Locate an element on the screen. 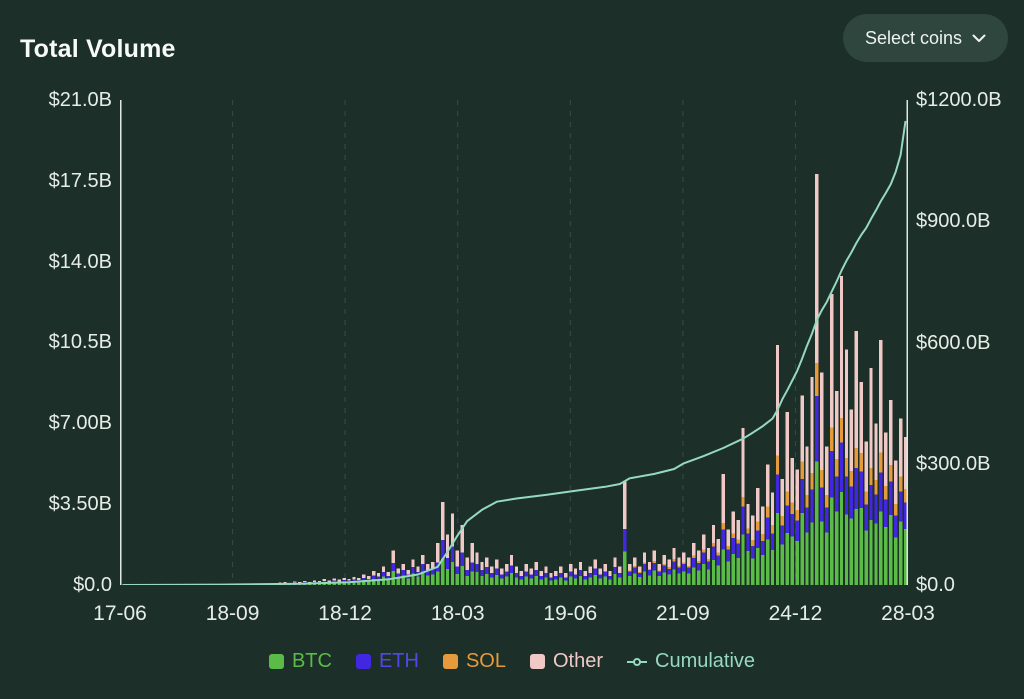 The height and width of the screenshot is (699, 1024). legend-item-eth: ETH is located at coordinates (387, 661).